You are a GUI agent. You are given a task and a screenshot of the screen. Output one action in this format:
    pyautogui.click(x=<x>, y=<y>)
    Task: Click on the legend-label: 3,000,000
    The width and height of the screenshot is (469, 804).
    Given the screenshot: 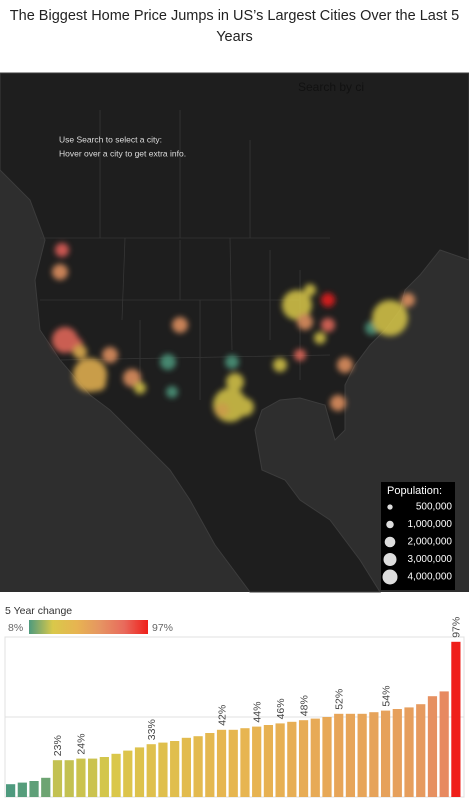 What is the action you would take?
    pyautogui.click(x=430, y=559)
    